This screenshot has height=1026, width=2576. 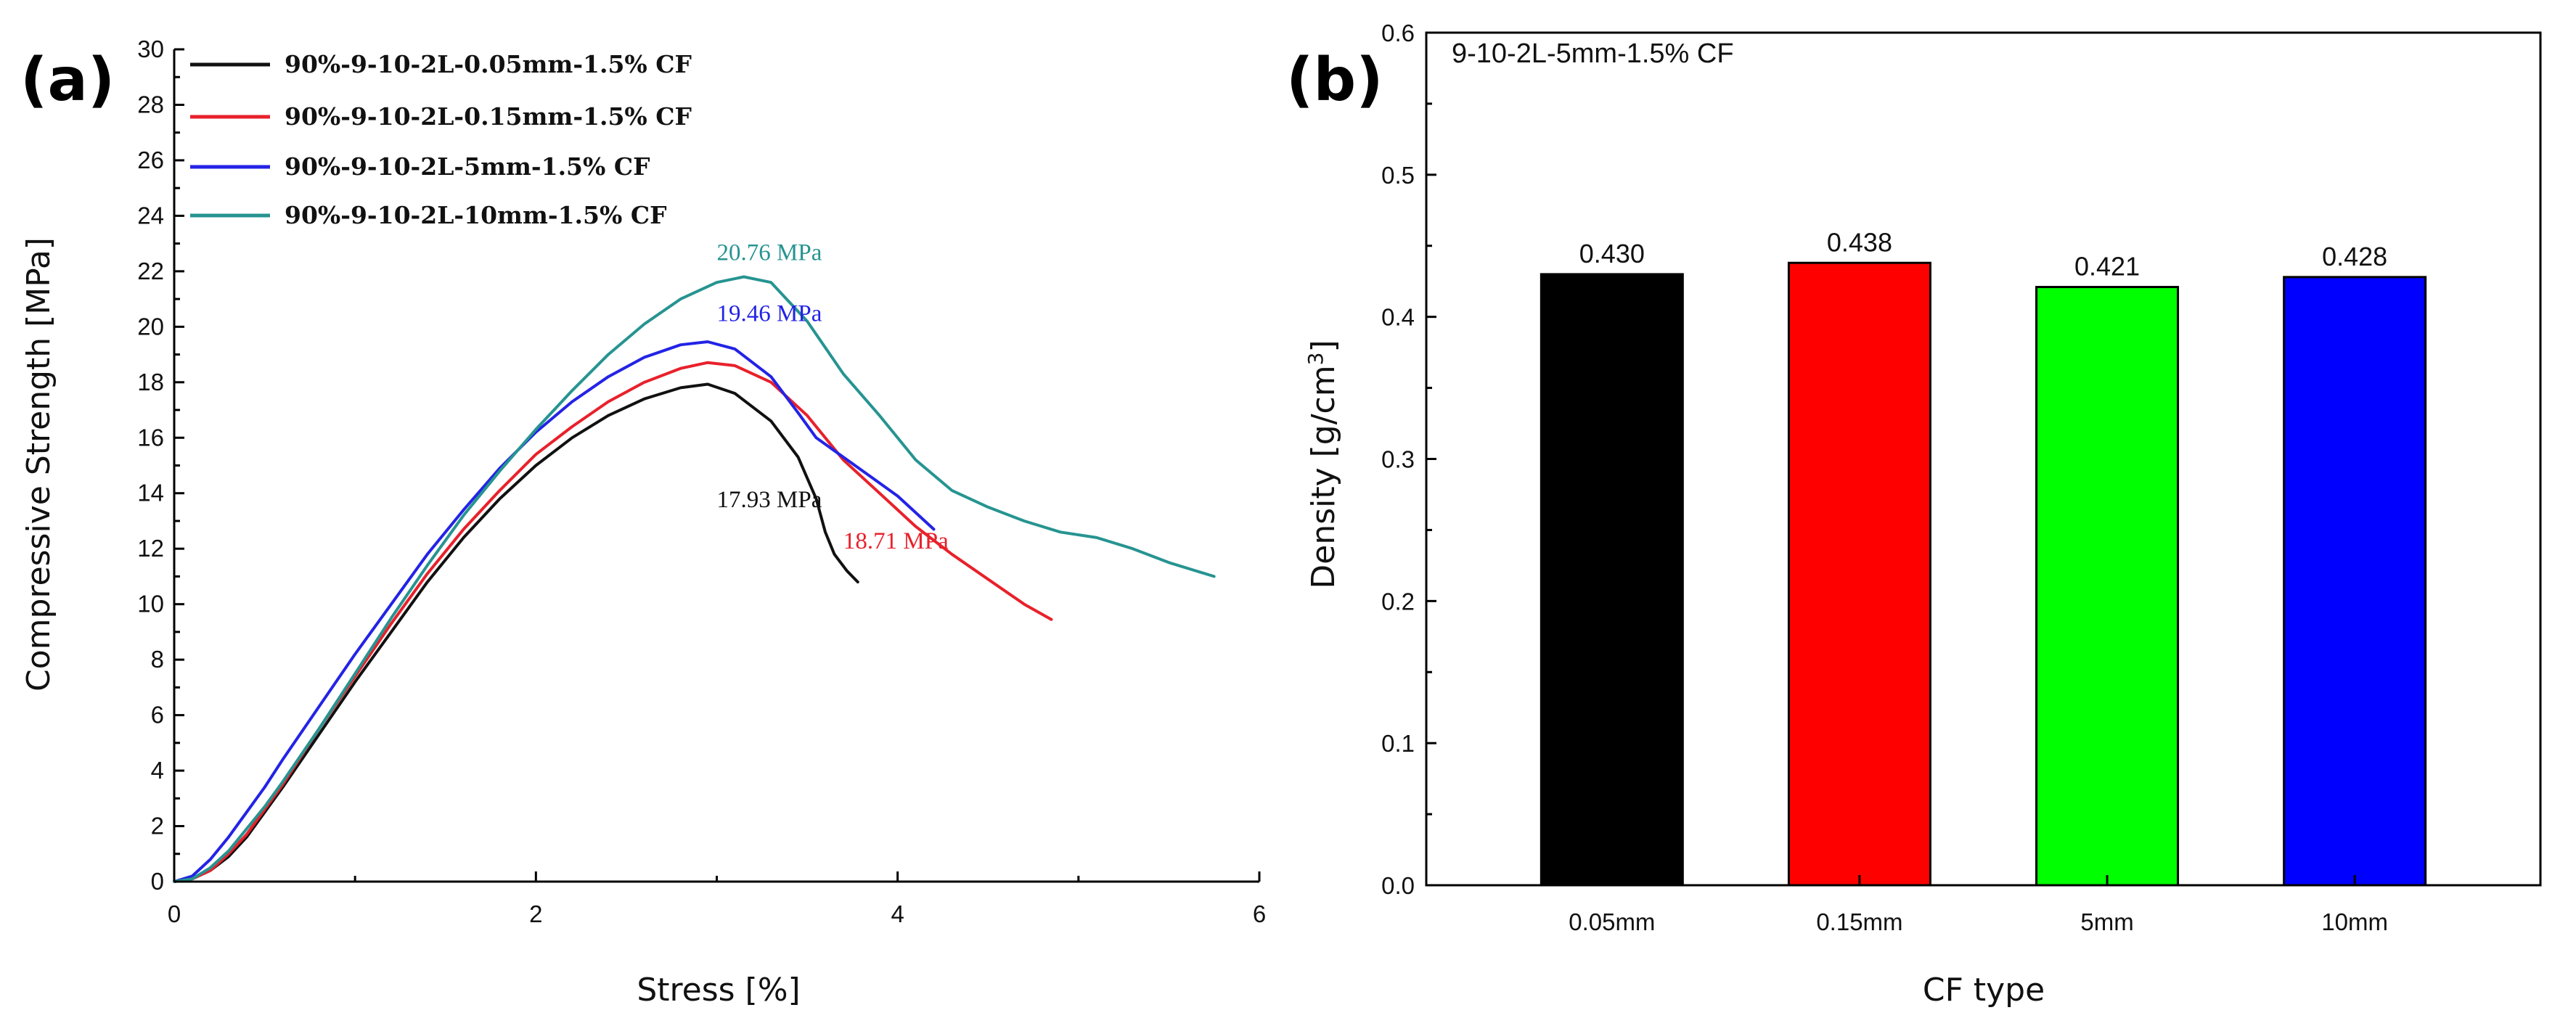 What do you see at coordinates (468, 166) in the screenshot?
I see `legend-label-2: 90%-9-10-2L-5mm-1.5% CF` at bounding box center [468, 166].